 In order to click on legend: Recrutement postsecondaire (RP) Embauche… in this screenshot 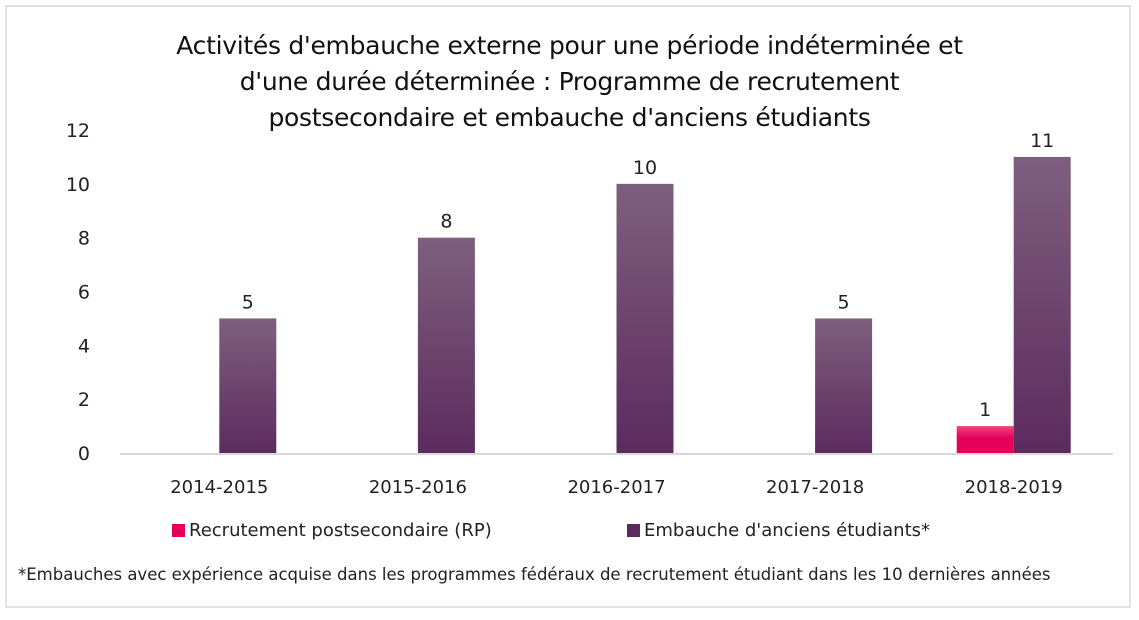, I will do `click(569, 534)`.